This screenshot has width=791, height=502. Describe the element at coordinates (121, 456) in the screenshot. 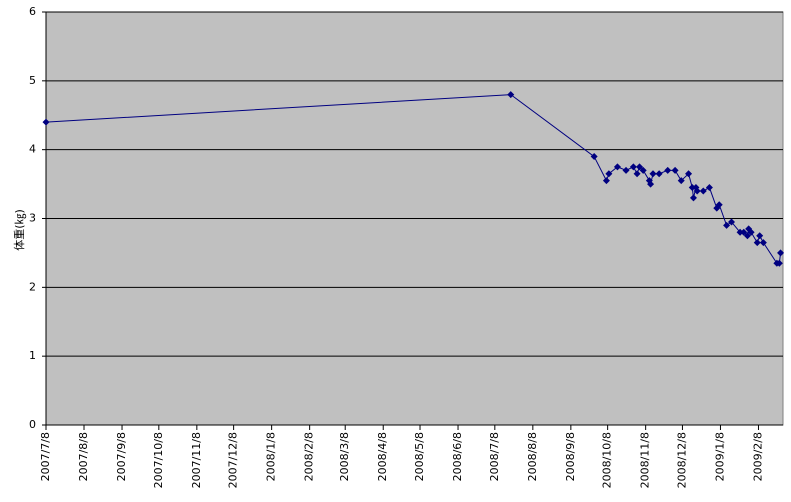

I see `x-tick-label: 2007/9/8` at that location.